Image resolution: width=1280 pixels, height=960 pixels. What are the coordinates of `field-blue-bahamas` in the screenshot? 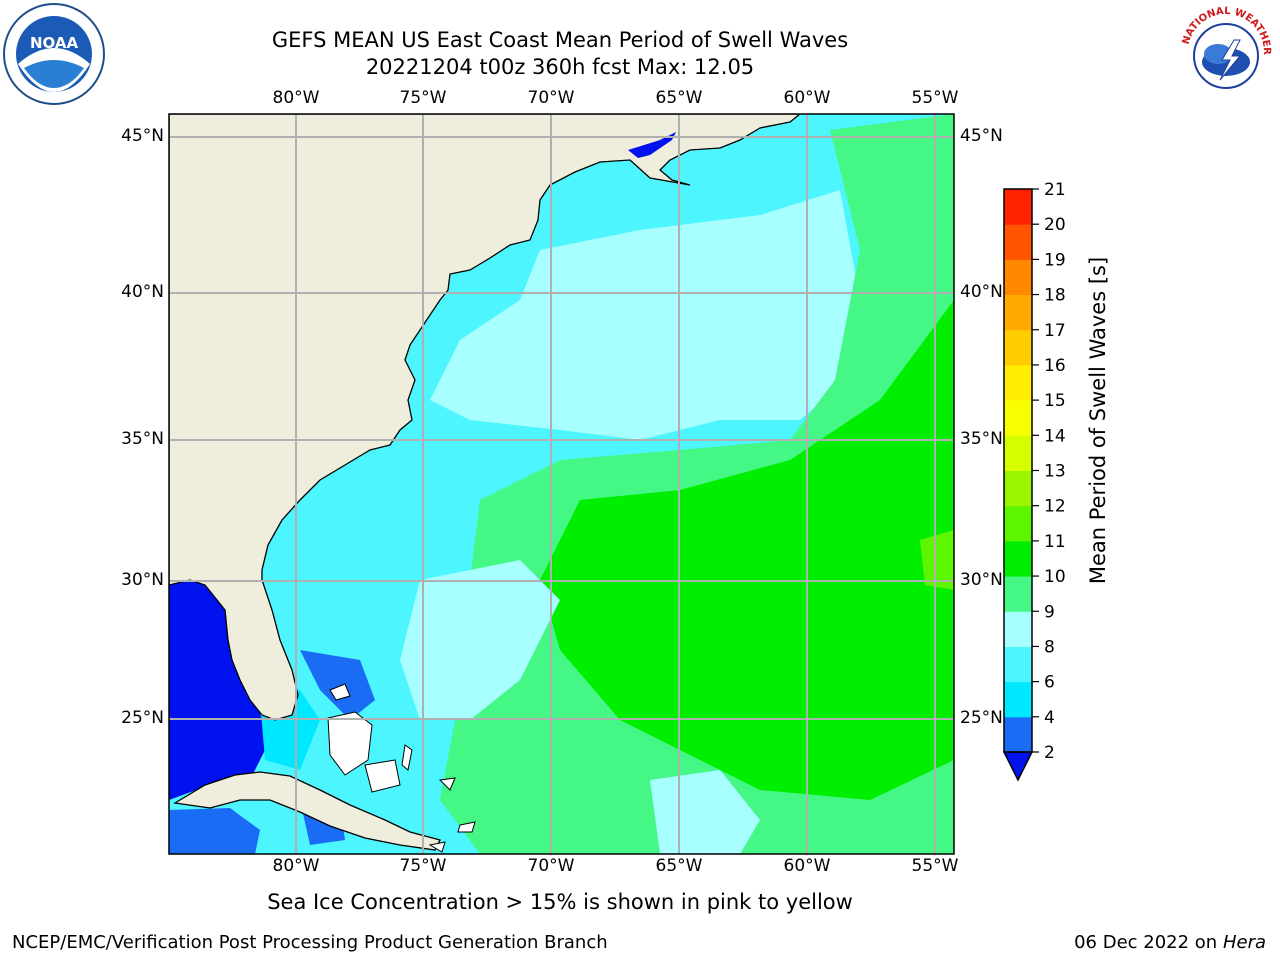 It's located at (337, 685).